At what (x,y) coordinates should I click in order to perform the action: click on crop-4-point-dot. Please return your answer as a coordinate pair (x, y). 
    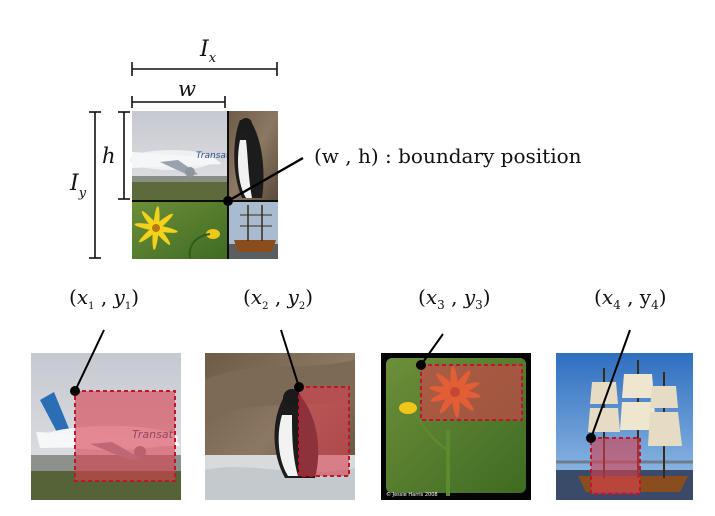
    Looking at the image, I should click on (591, 438).